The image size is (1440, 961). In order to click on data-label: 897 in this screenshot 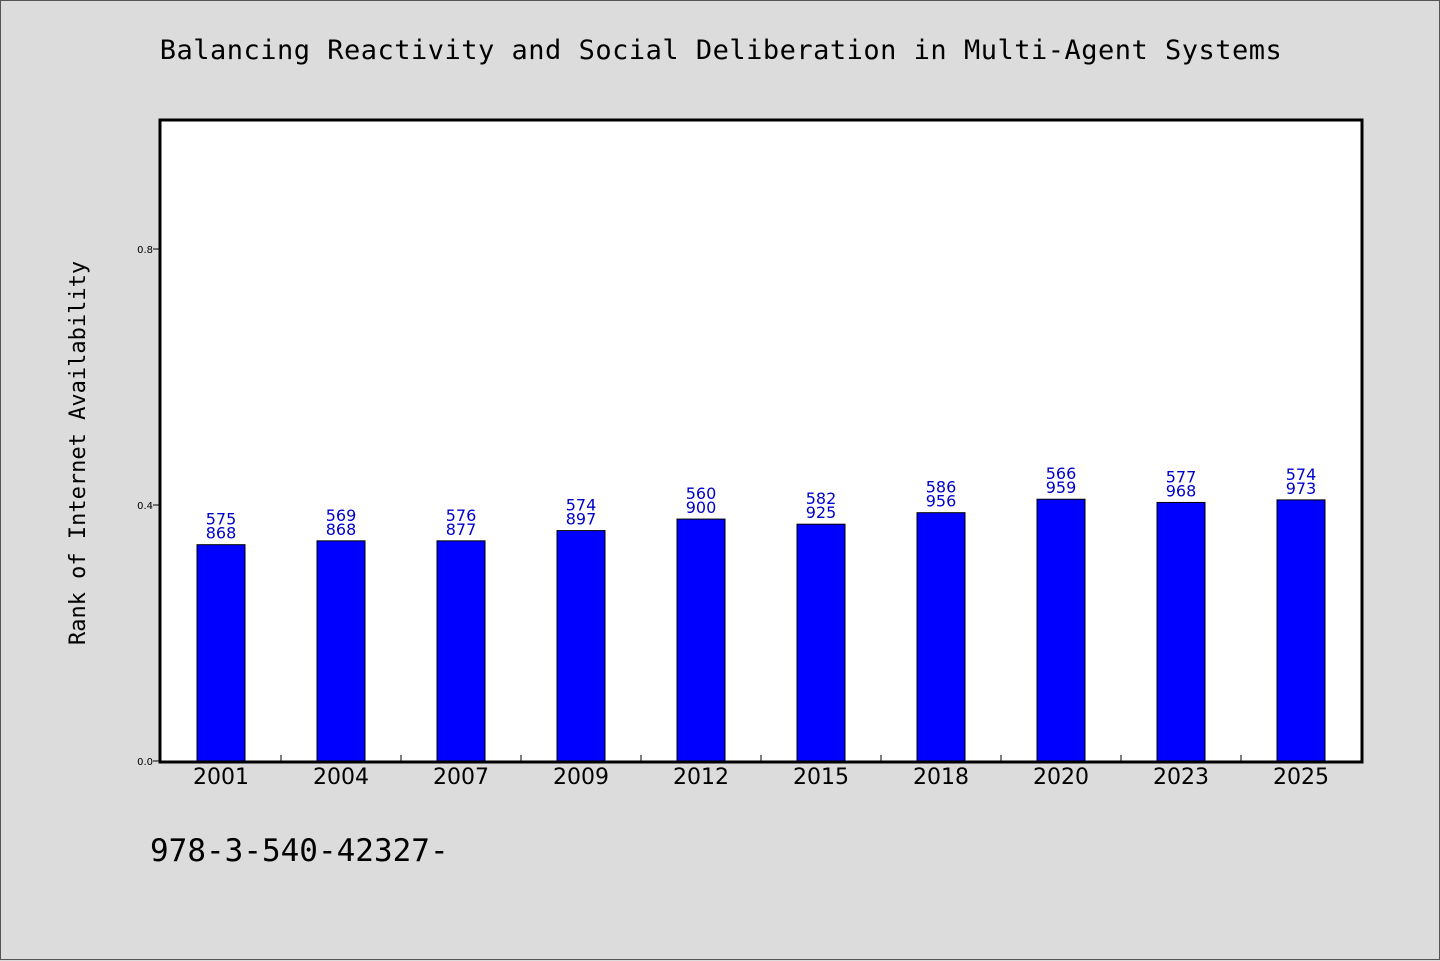, I will do `click(581, 519)`.